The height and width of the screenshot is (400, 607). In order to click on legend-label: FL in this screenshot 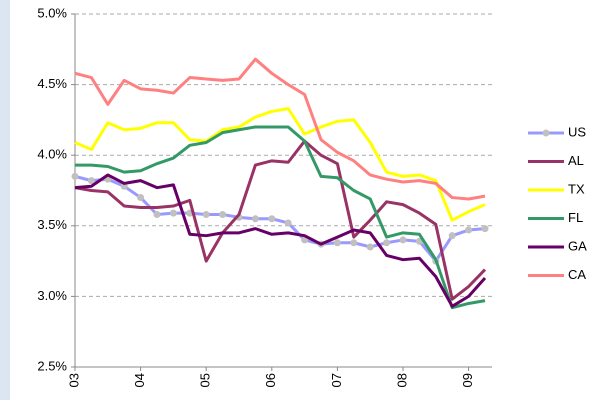, I will do `click(575, 217)`.